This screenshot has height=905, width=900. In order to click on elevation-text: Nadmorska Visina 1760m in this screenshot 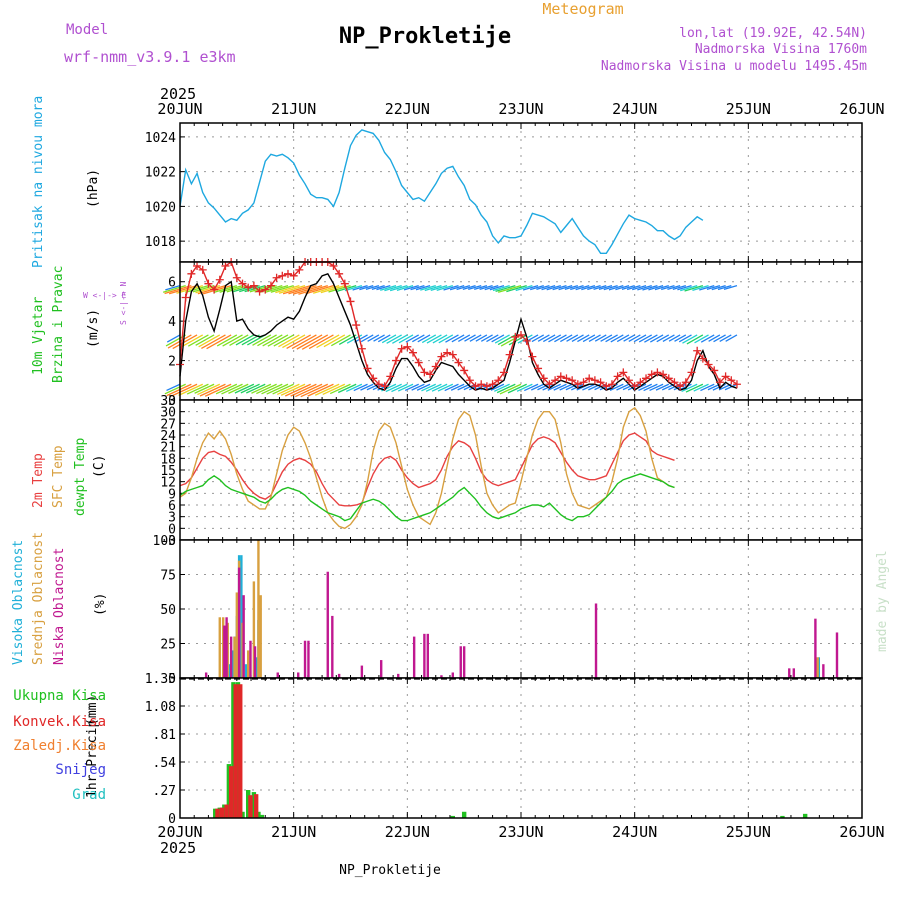, I will do `click(781, 49)`.